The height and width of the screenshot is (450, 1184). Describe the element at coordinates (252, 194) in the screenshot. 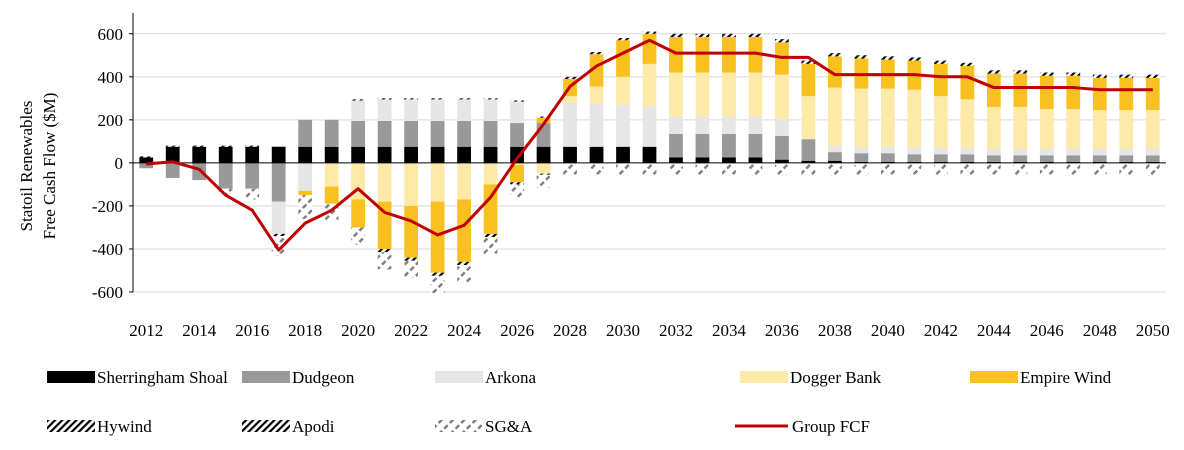

I see `bar-segment-sg-a-2016` at that location.